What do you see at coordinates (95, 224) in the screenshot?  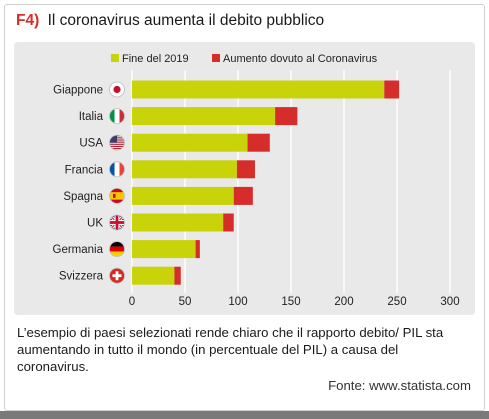 I see `category-label-uk: UK` at bounding box center [95, 224].